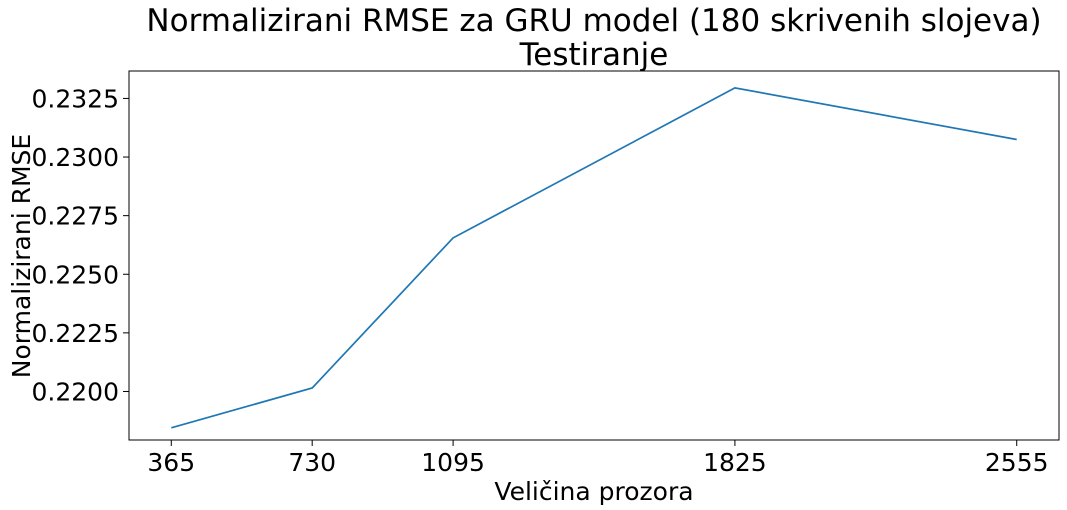 The width and height of the screenshot is (1067, 510). Describe the element at coordinates (75, 333) in the screenshot. I see `y-tick-label: 0.2225` at that location.